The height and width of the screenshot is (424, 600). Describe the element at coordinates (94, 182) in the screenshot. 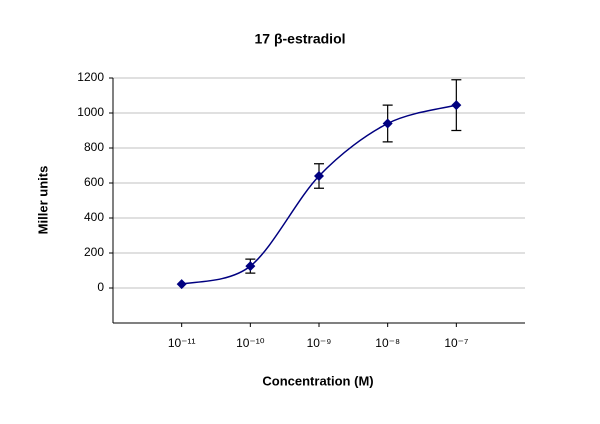

I see `y-tick-label: 600` at that location.